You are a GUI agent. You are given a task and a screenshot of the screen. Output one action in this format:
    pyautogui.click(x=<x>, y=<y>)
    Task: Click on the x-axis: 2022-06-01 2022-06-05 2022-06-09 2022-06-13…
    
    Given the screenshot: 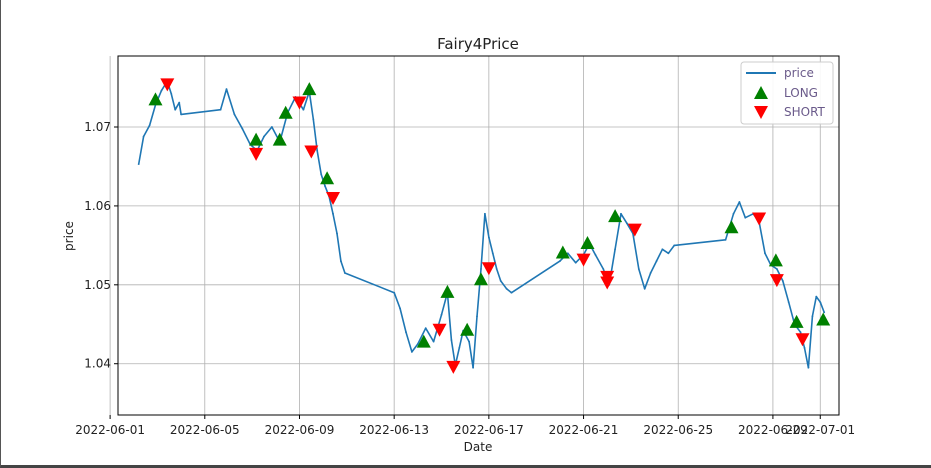 What is the action you would take?
    pyautogui.click(x=465, y=426)
    